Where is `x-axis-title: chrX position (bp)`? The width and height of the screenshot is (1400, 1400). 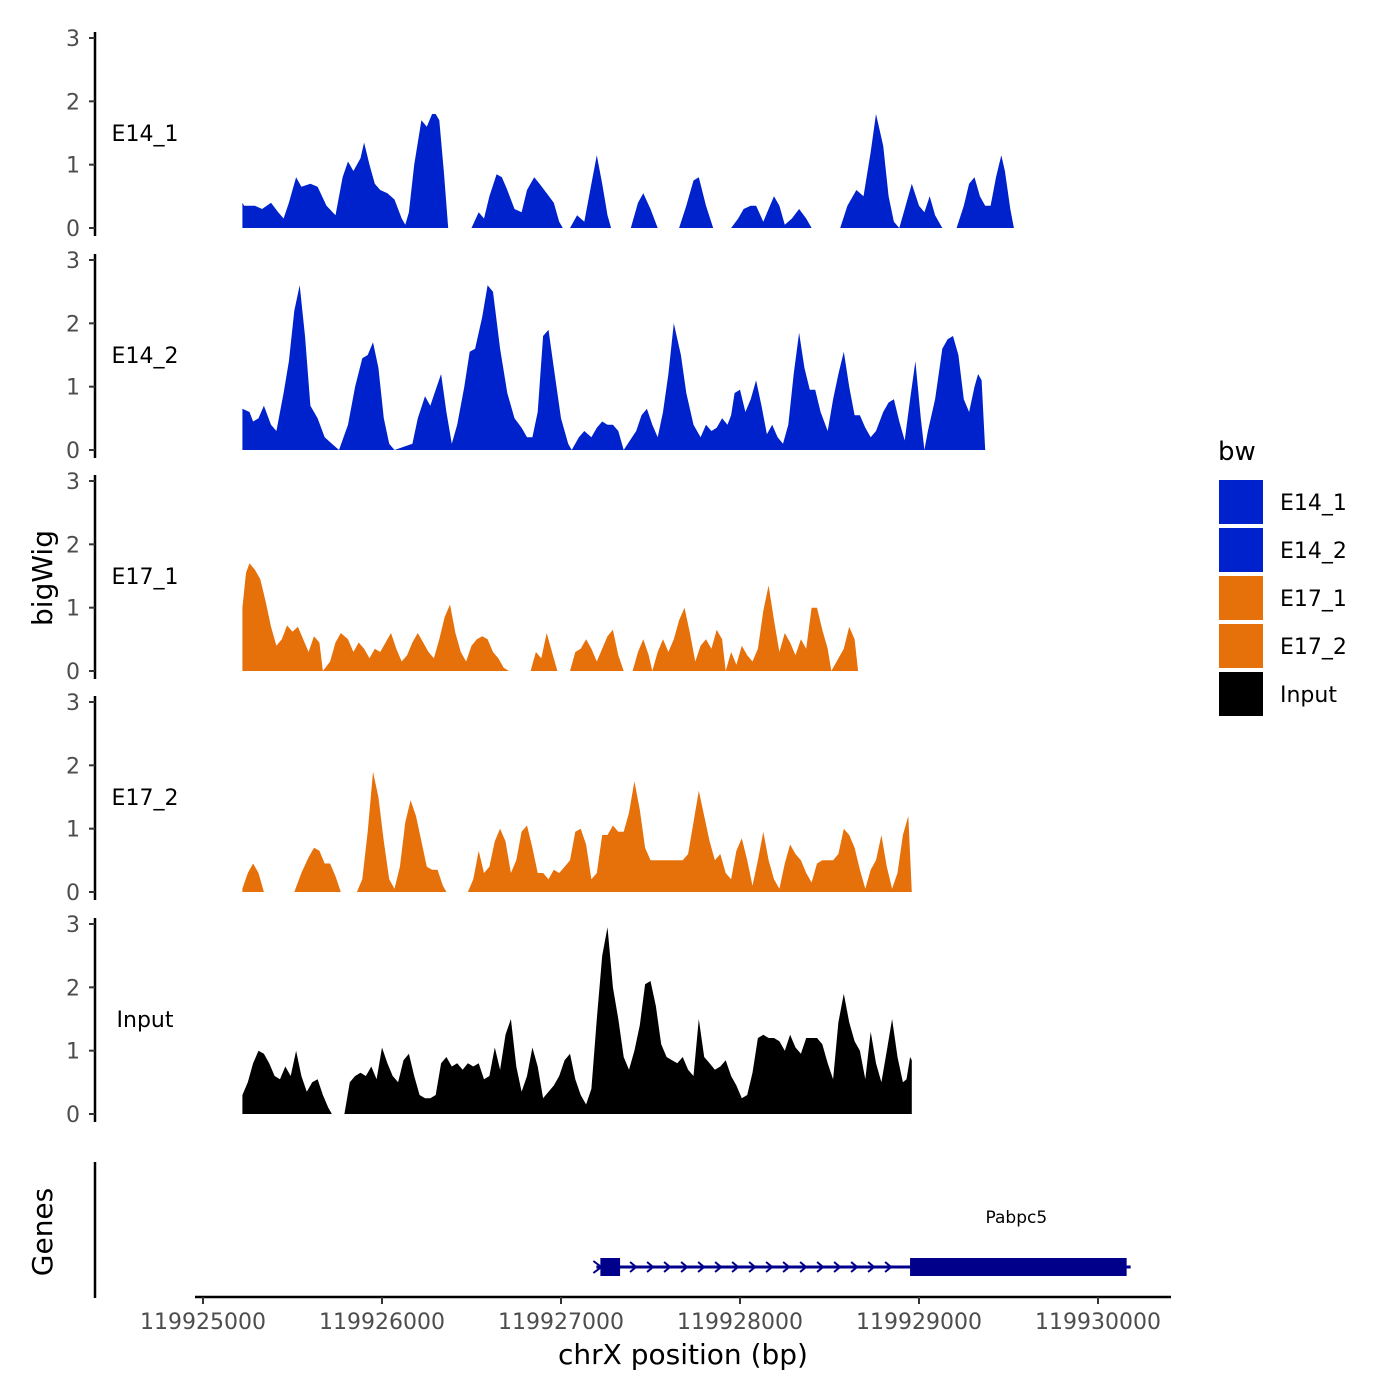
x-axis-title: chrX position (bp) is located at coordinates (683, 1354).